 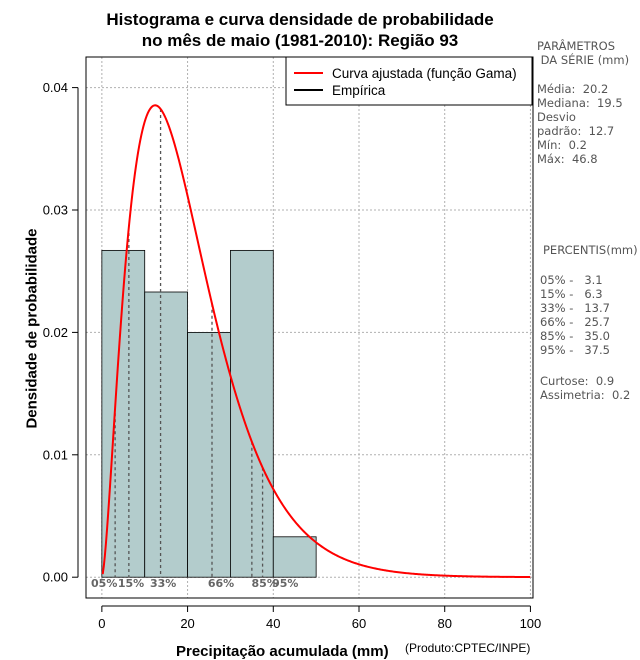 What do you see at coordinates (359, 90) in the screenshot?
I see `legend-label-1: Empírica` at bounding box center [359, 90].